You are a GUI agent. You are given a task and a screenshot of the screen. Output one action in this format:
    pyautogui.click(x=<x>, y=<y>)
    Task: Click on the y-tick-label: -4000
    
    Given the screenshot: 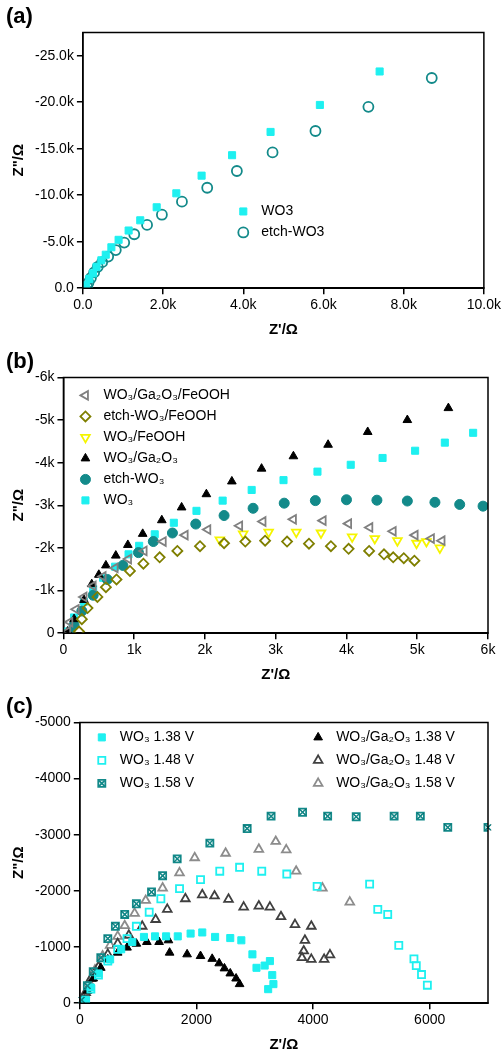 What is the action you would take?
    pyautogui.click(x=53, y=777)
    